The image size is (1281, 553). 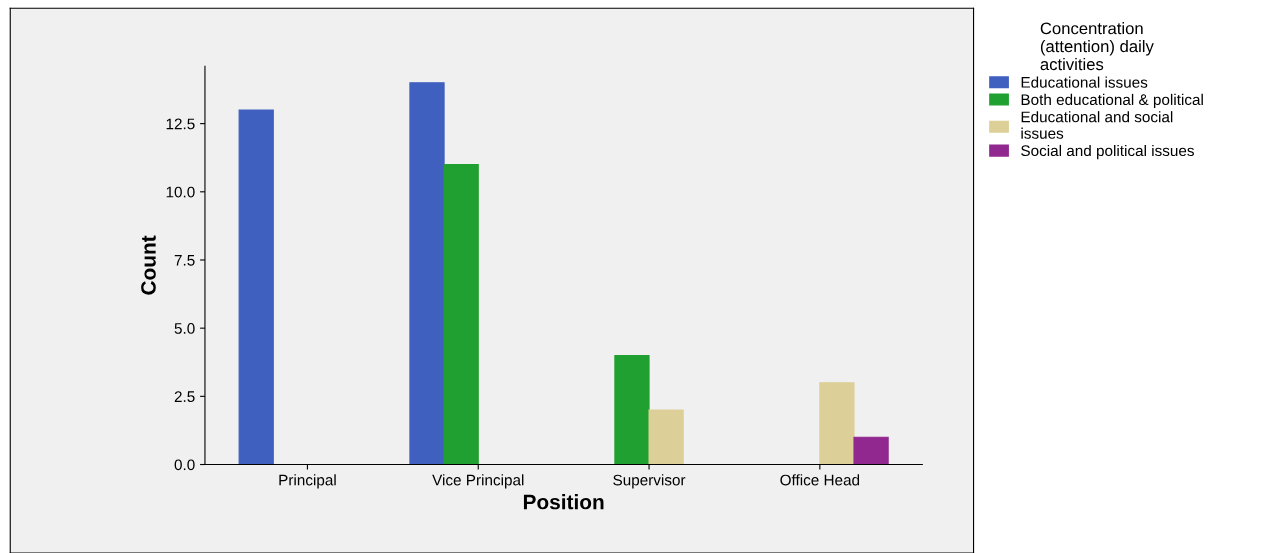 What do you see at coordinates (1112, 101) in the screenshot?
I see `legend-label: Both educational & political` at bounding box center [1112, 101].